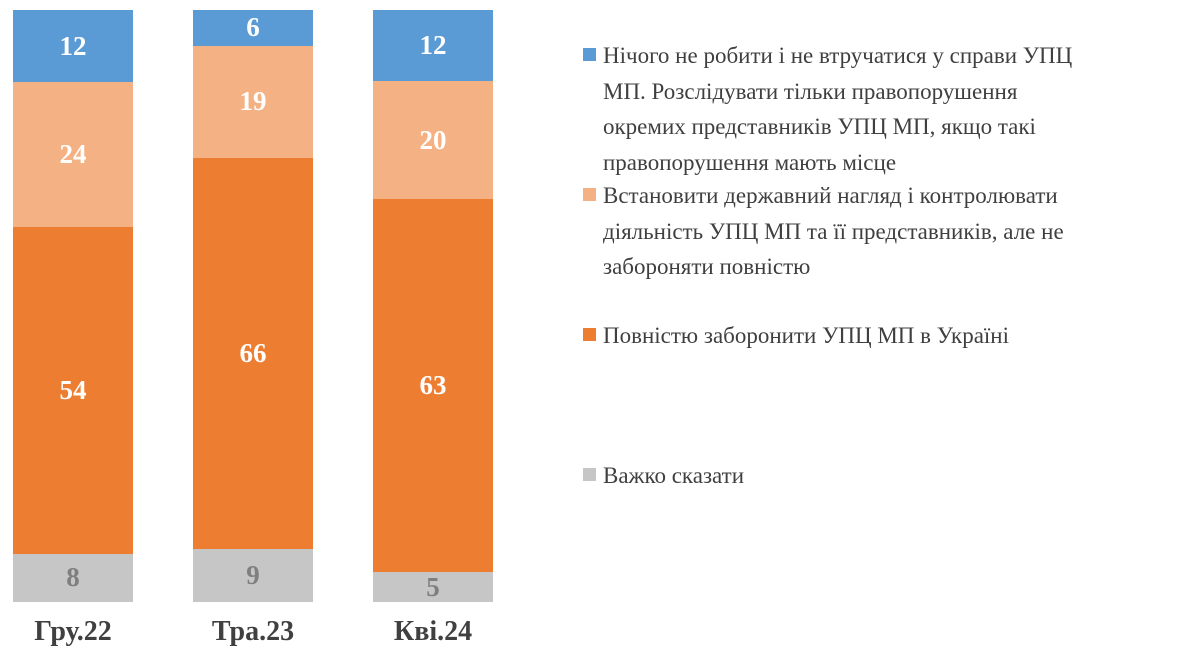  I want to click on bar-segment: 6, so click(253, 28).